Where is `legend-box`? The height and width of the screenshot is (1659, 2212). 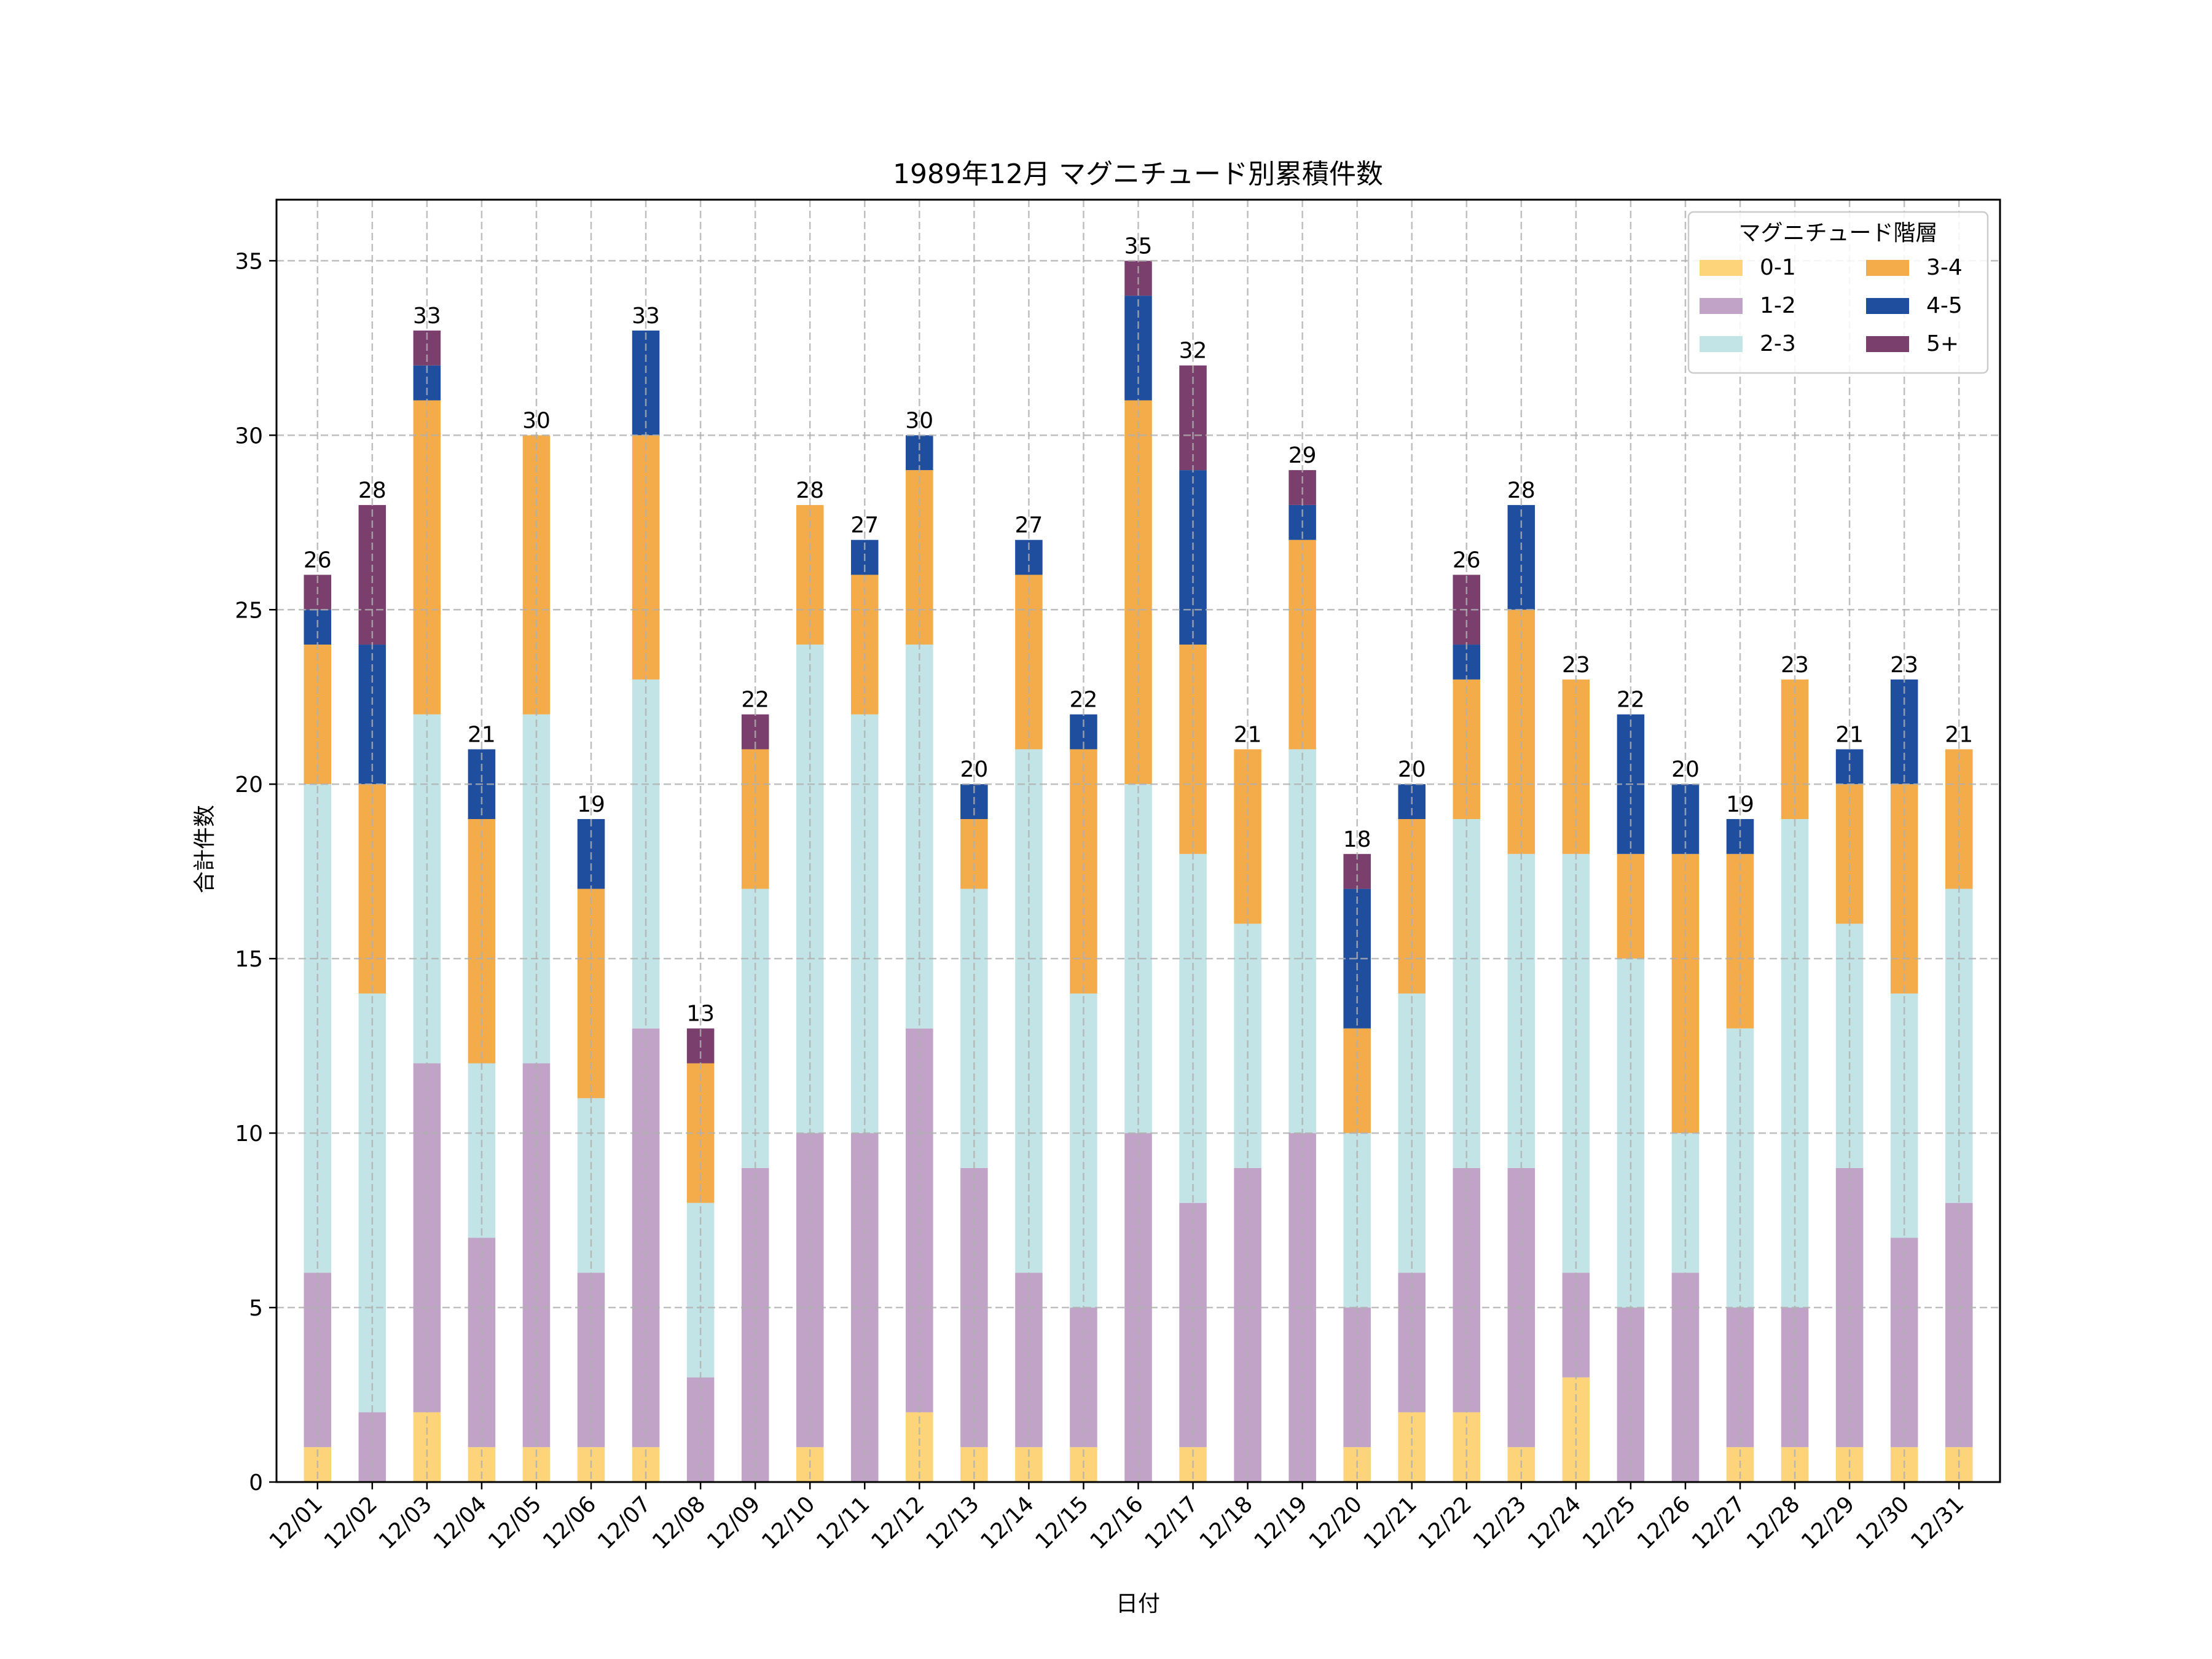 legend-box is located at coordinates (1838, 292).